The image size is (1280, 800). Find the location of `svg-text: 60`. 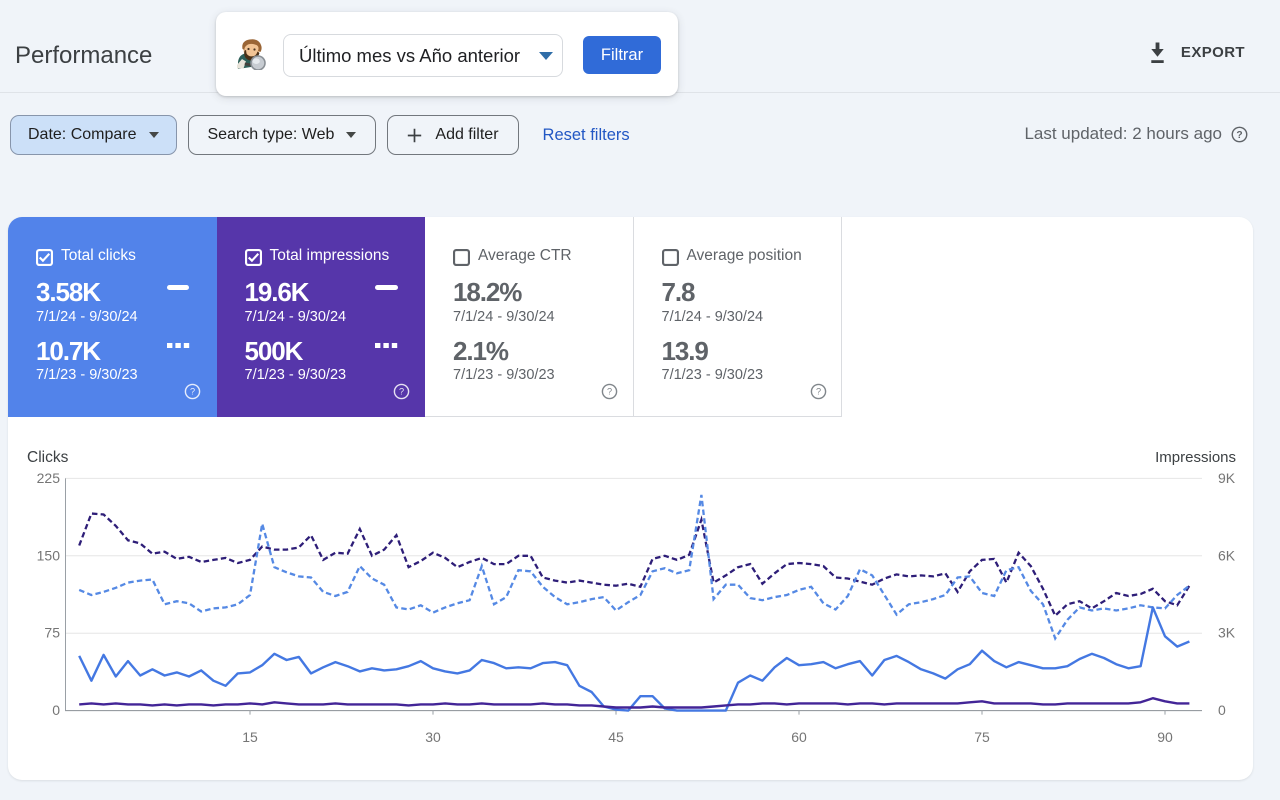

svg-text: 60 is located at coordinates (799, 737).